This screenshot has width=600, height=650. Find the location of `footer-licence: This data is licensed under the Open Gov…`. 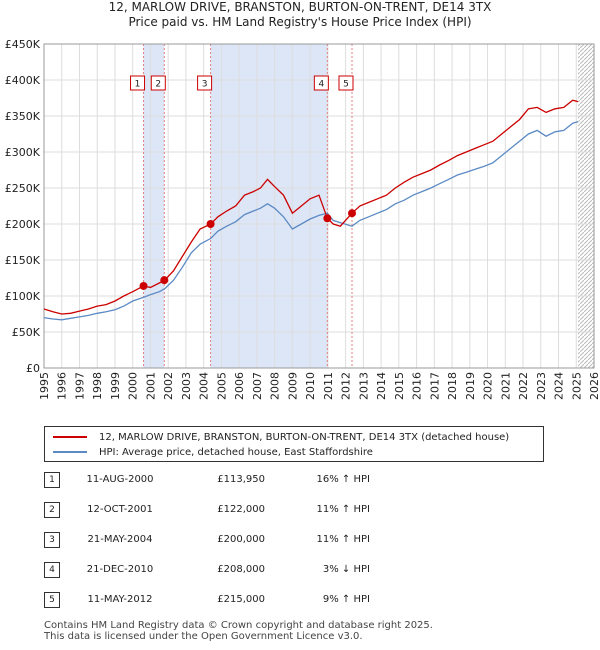

footer-licence: This data is licensed under the Open Gov… is located at coordinates (203, 636).